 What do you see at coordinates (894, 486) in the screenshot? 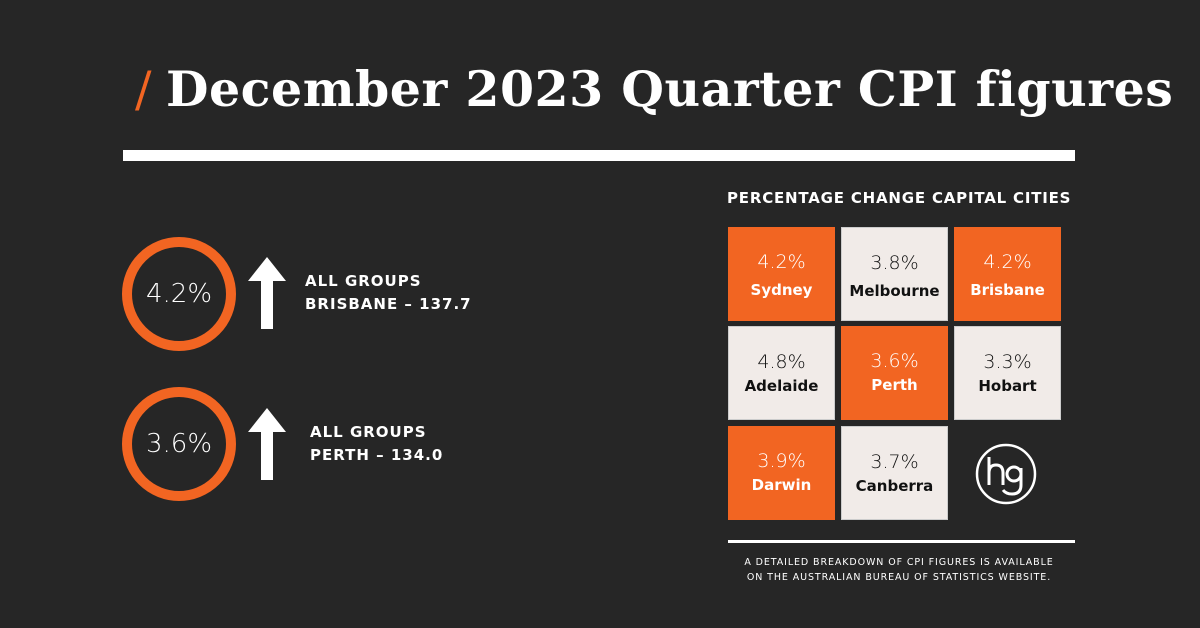
I see `city-name: Canberra` at bounding box center [894, 486].